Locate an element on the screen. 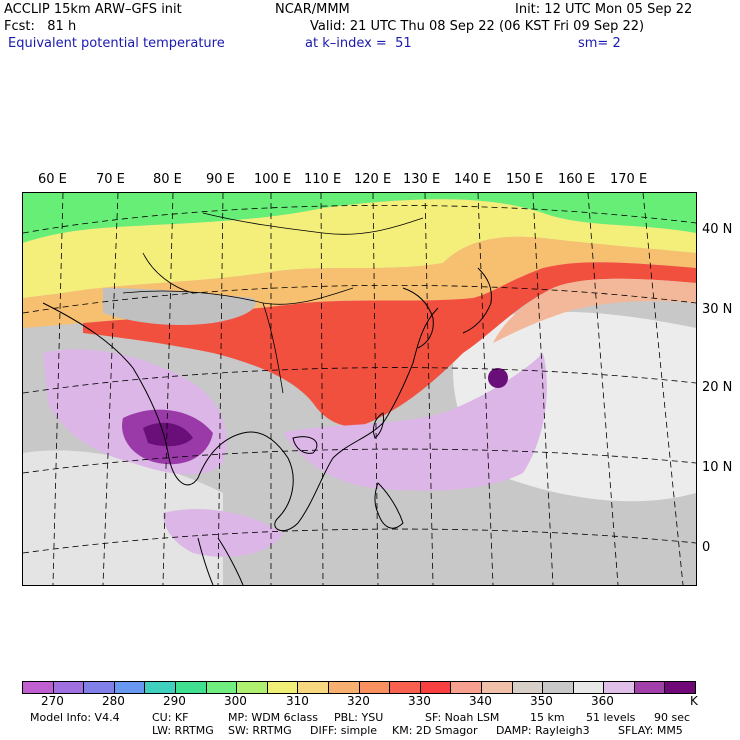 This screenshot has height=740, width=740. colorbar-label-270: 270 is located at coordinates (52, 701).